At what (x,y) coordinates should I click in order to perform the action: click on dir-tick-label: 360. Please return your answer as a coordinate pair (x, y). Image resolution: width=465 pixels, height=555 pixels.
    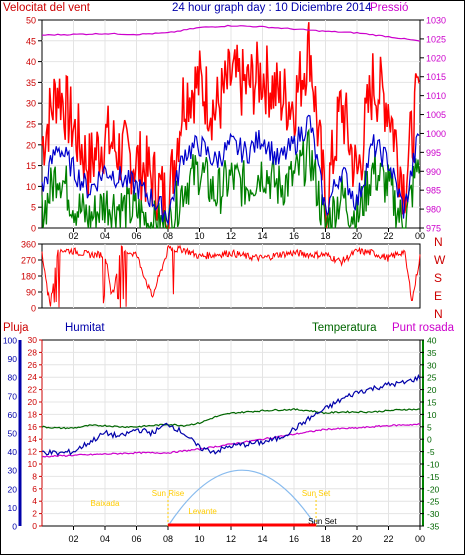
    Looking at the image, I should click on (28, 245).